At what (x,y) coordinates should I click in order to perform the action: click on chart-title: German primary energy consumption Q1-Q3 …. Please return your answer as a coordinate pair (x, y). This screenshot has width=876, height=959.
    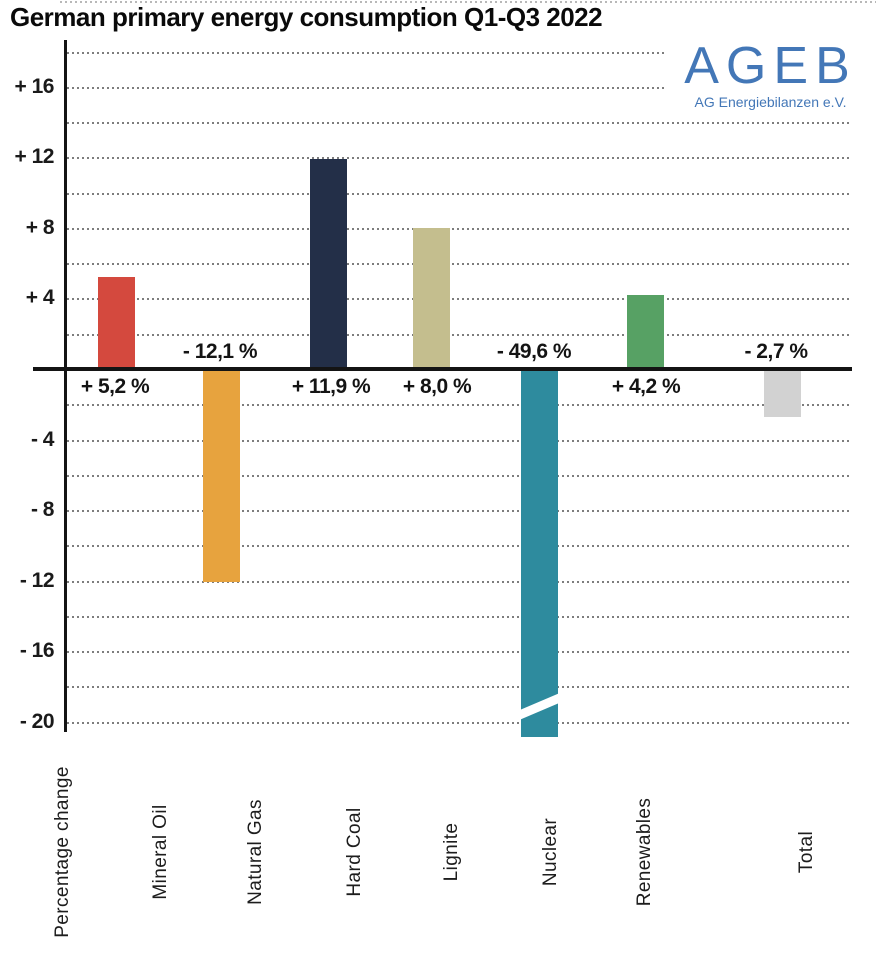
    Looking at the image, I should click on (306, 17).